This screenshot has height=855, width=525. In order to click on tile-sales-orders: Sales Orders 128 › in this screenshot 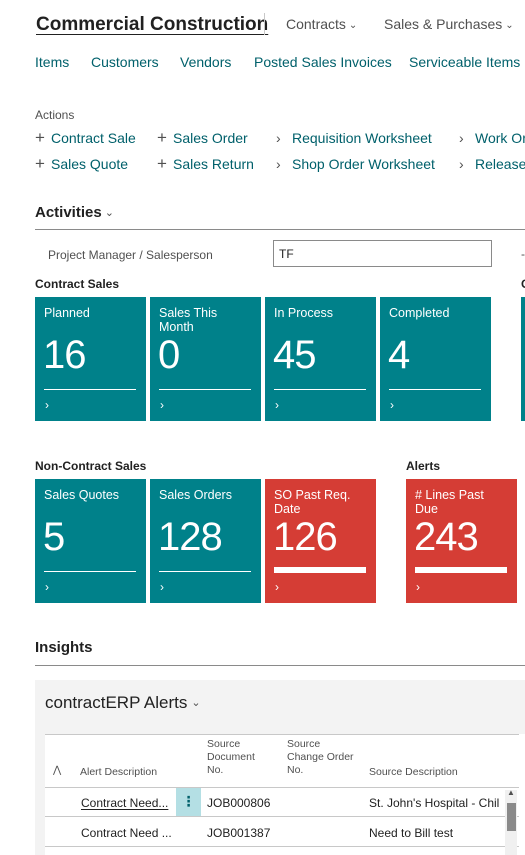, I will do `click(205, 541)`.